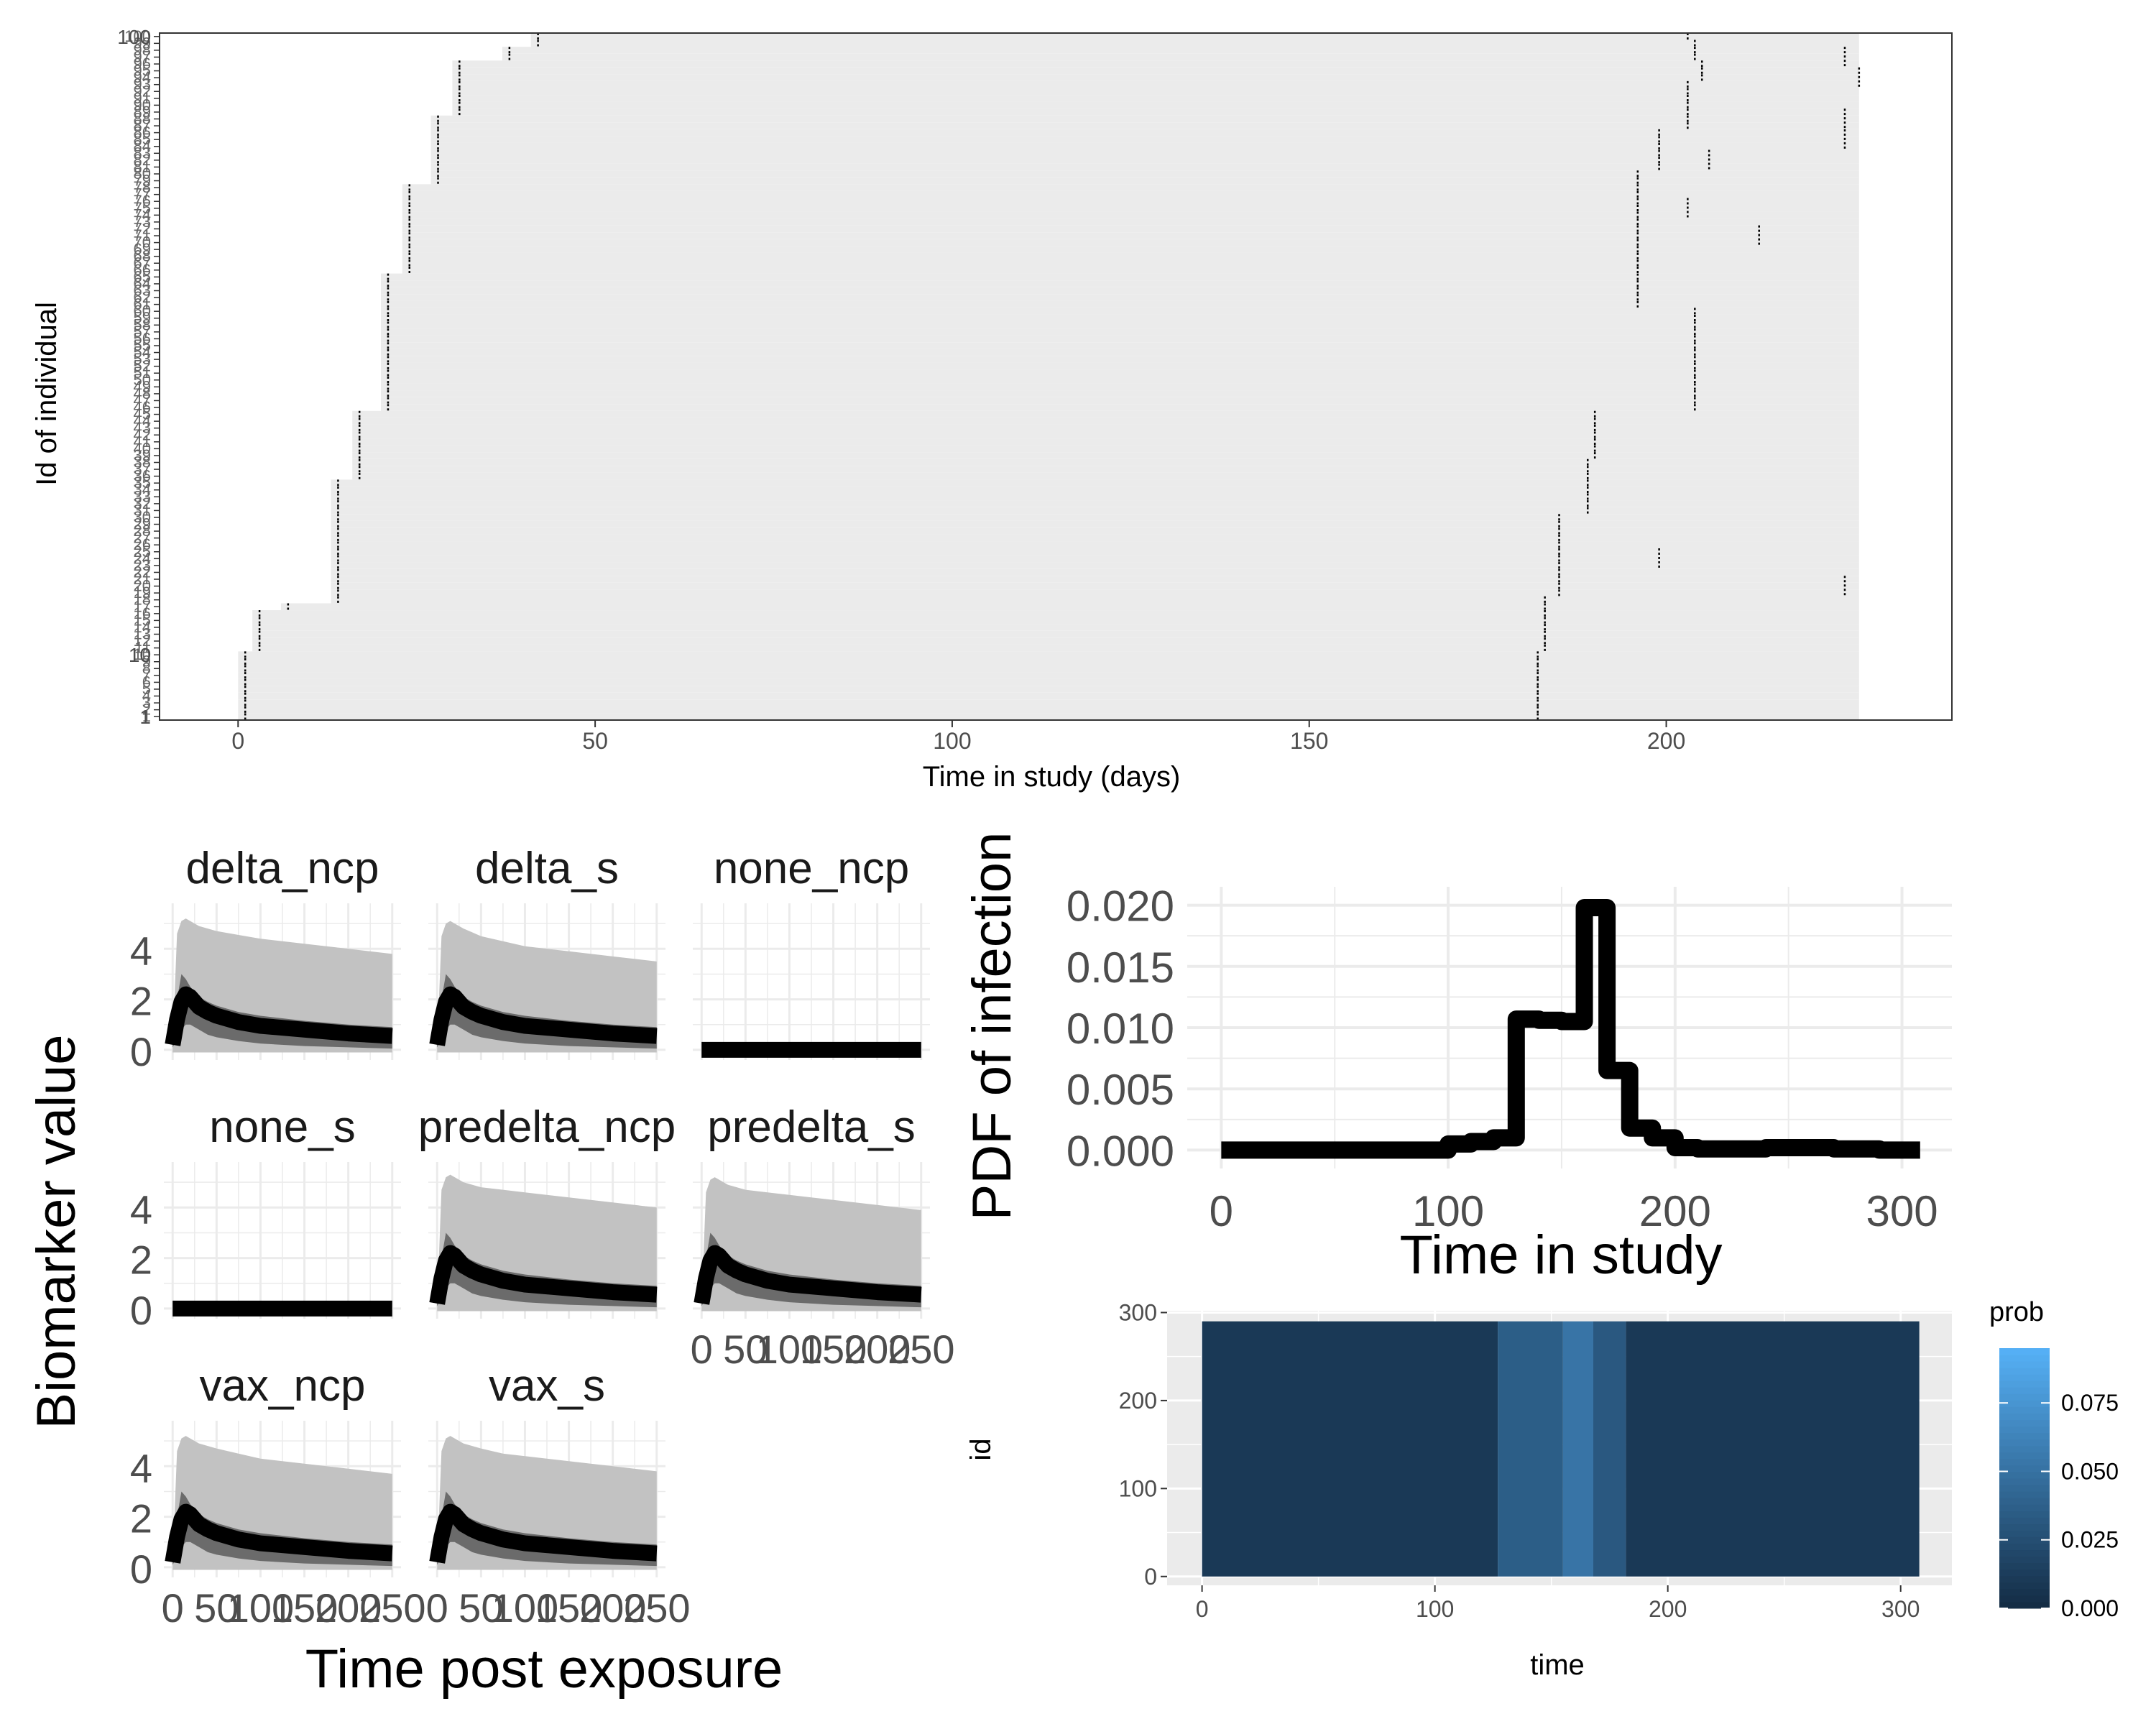  I want to click on pdf-x-tick-label: 200, so click(1675, 1211).